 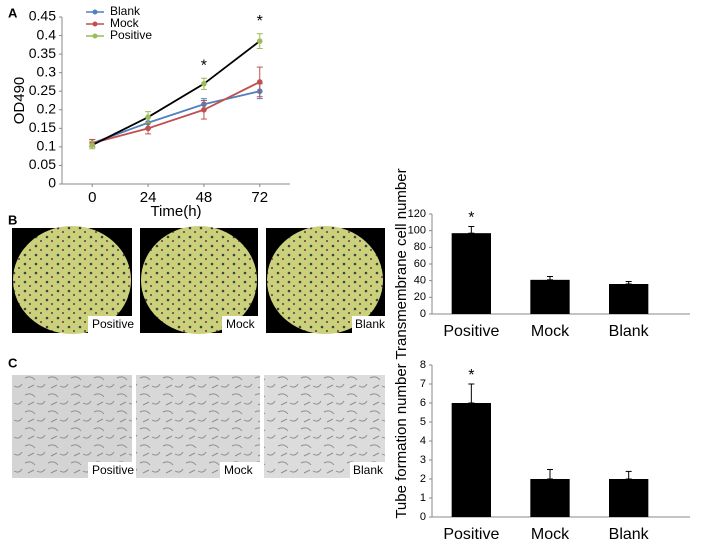 I want to click on y-tick-label: 0.3, so click(x=47, y=71).